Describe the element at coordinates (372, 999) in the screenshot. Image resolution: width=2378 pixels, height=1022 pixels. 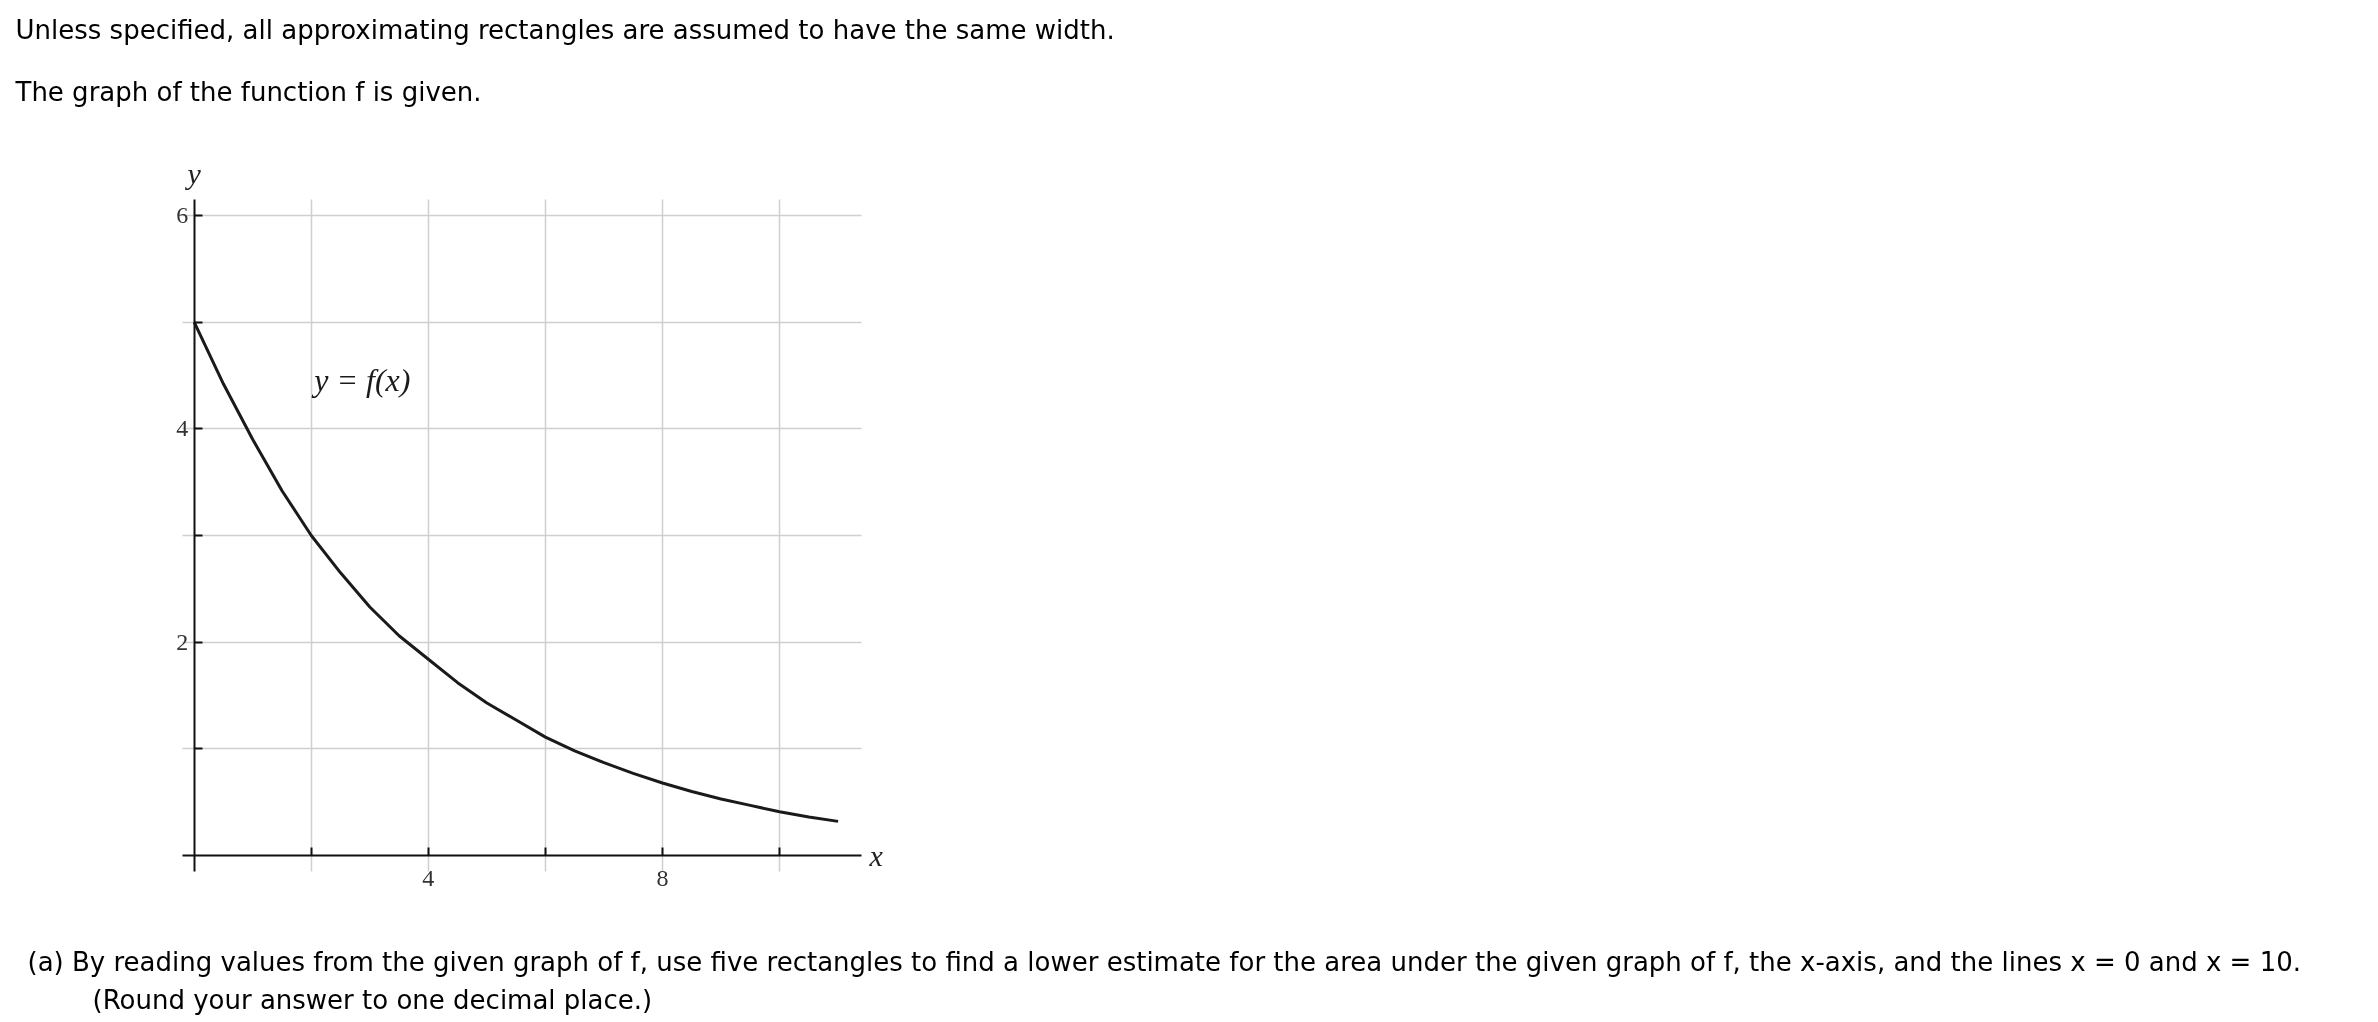
I see `text: (Round your answer to one decimal place.)` at that location.